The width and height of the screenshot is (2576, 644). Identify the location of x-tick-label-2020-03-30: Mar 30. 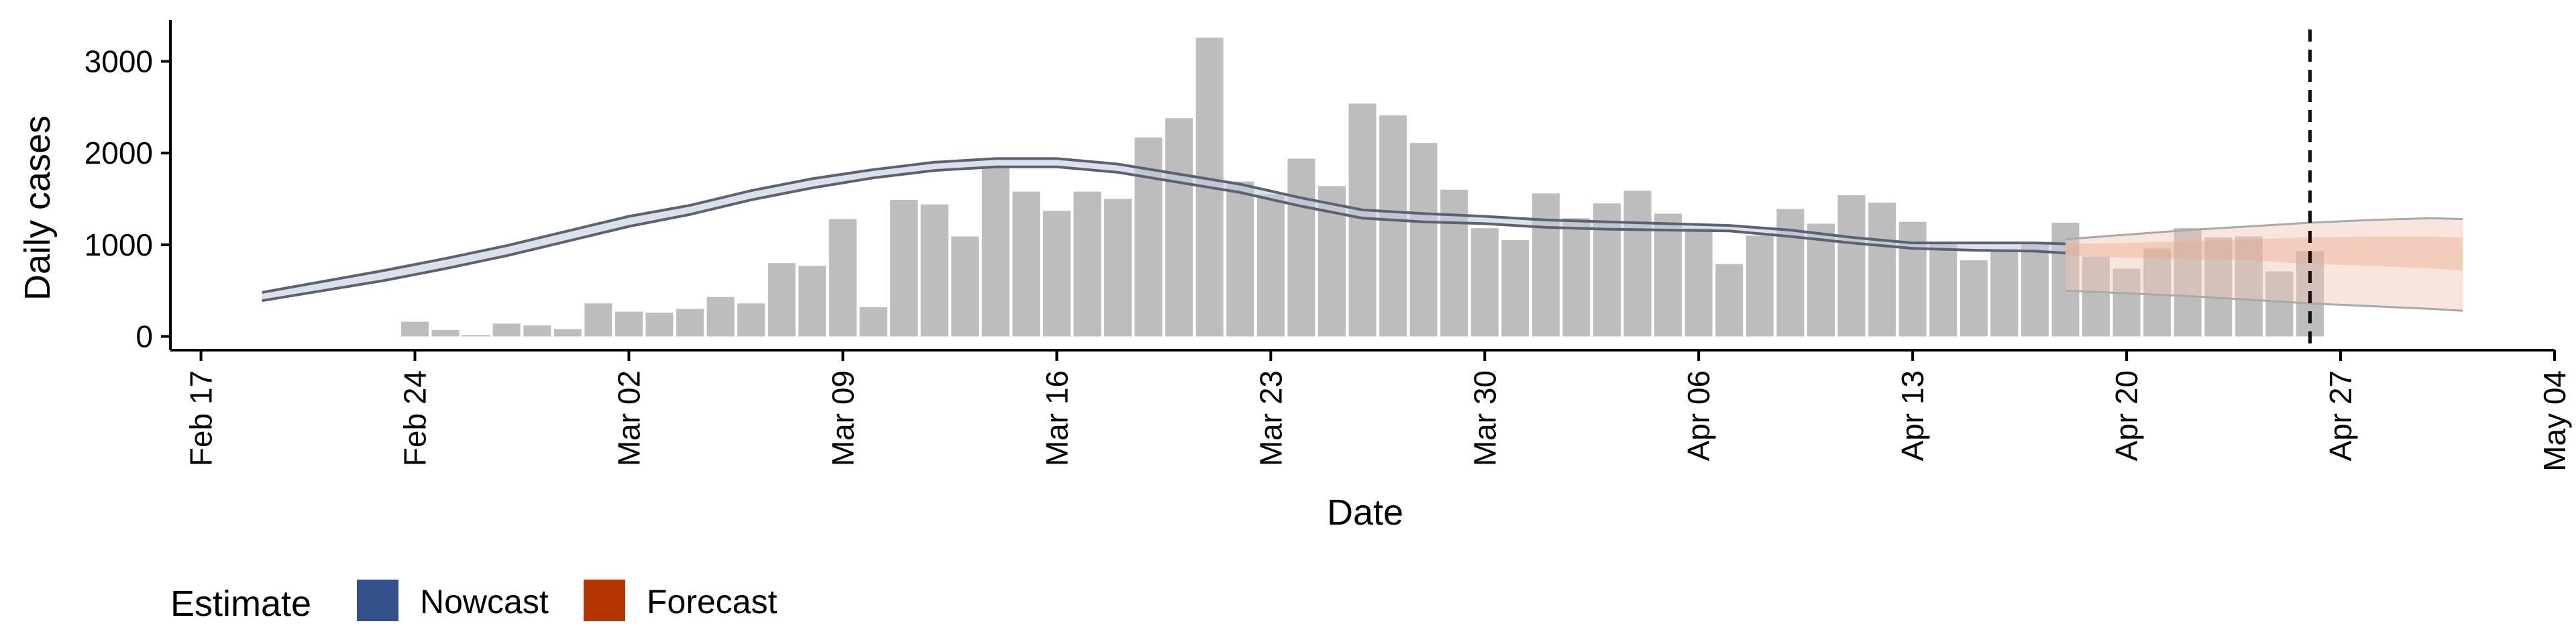
(1484, 418).